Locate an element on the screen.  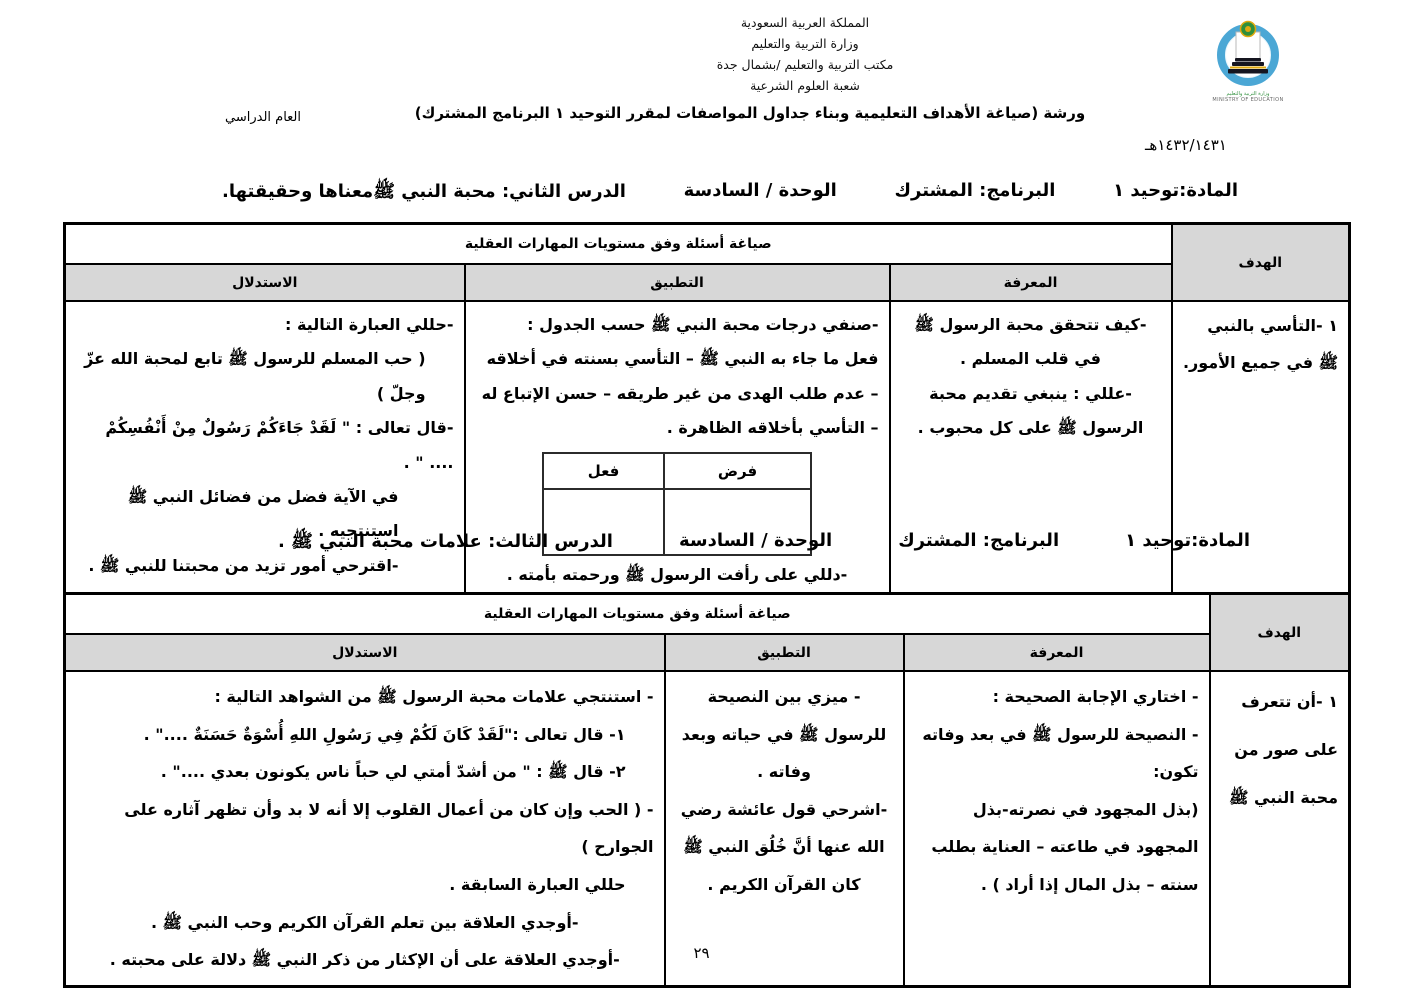
t2-span-header: صياغة أسئلة وفق مستويات المهارات العقلية is located at coordinates (637, 613).